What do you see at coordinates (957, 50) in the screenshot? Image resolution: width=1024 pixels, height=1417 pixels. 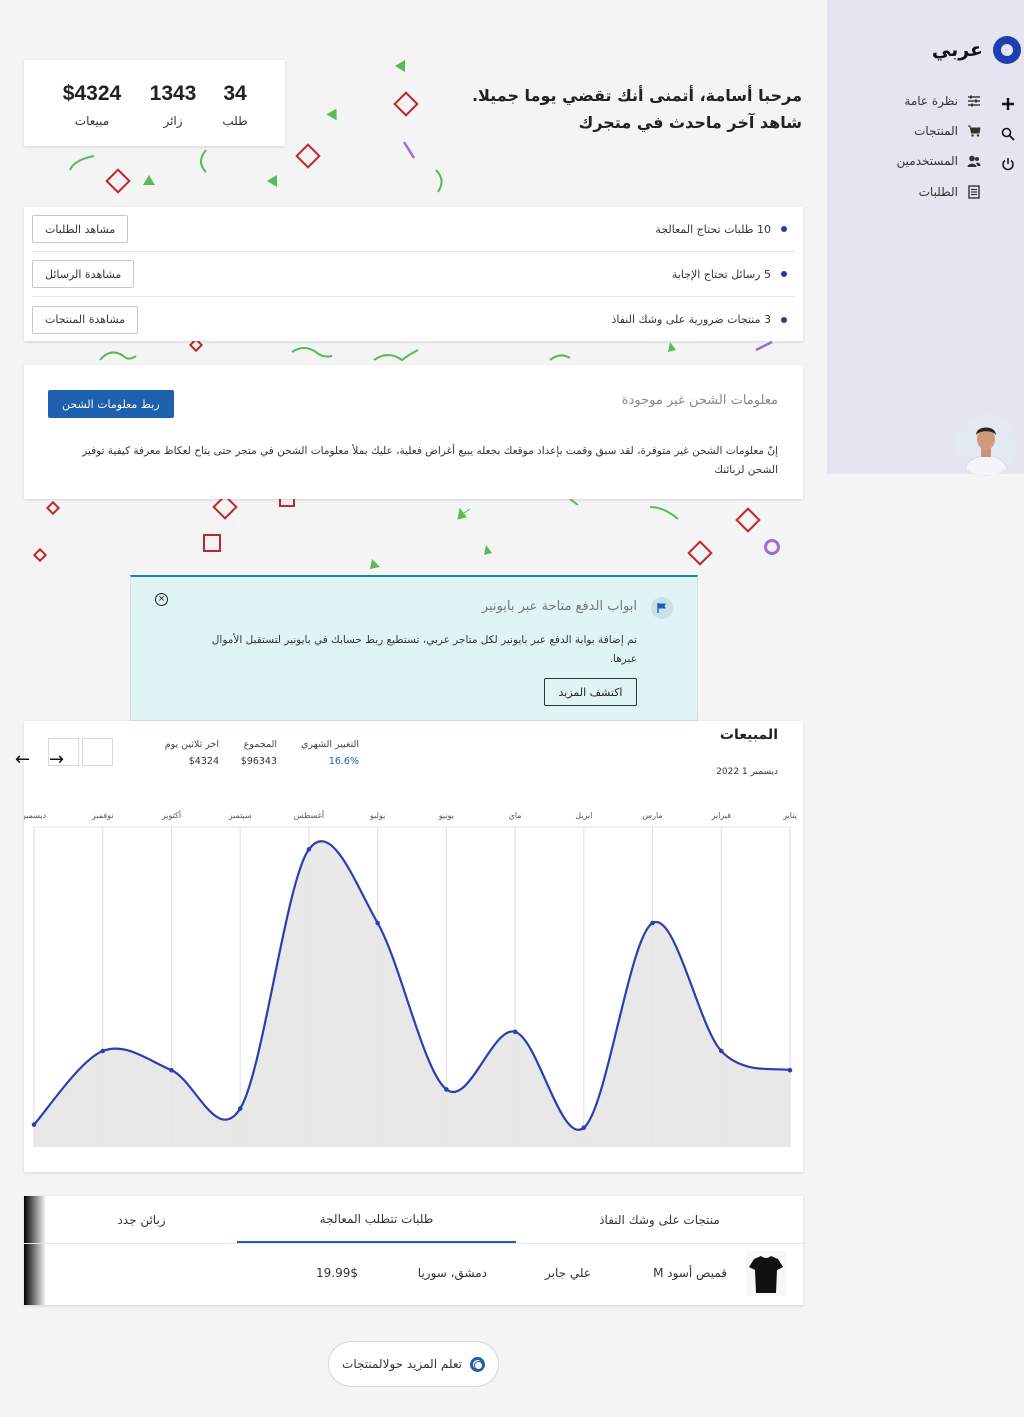 I see `brand-name: عربي` at bounding box center [957, 50].